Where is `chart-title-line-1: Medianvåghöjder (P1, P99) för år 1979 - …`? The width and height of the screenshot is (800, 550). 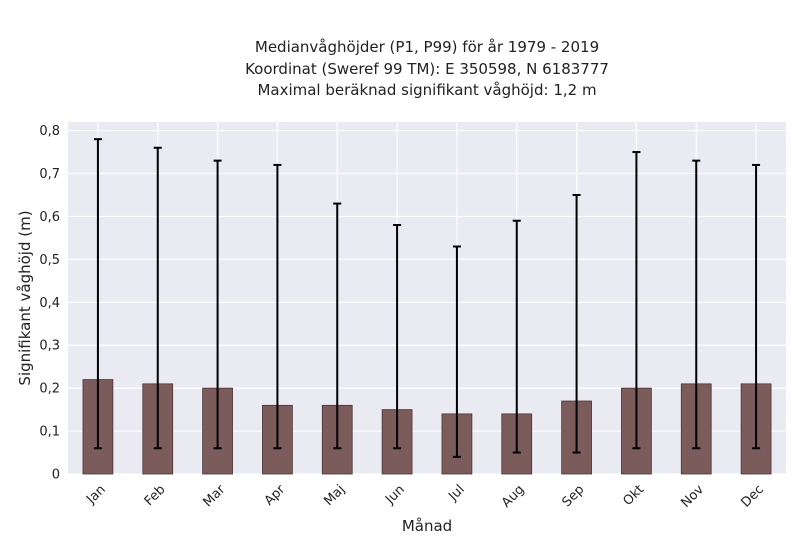
chart-title-line-1: Medianvåghöjder (P1, P99) för år 1979 - … is located at coordinates (427, 47).